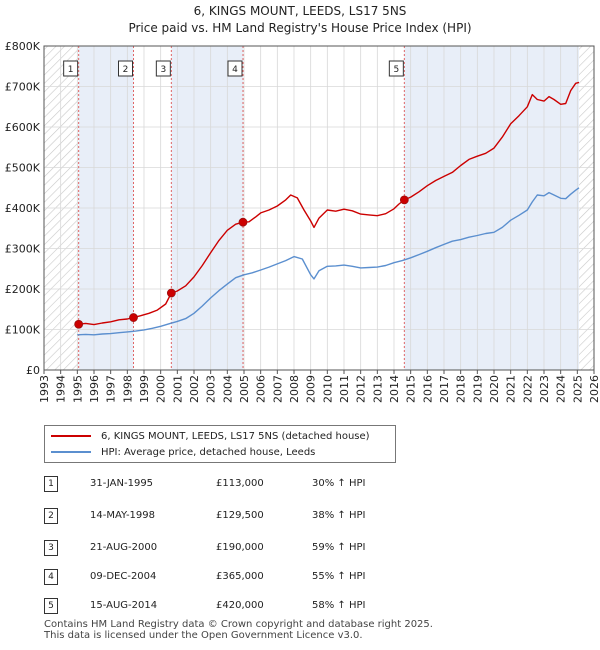 Image resolution: width=600 pixels, height=650 pixels. Describe the element at coordinates (339, 547) in the screenshot. I see `transaction-hpi: 59% ↑ HPI` at that location.